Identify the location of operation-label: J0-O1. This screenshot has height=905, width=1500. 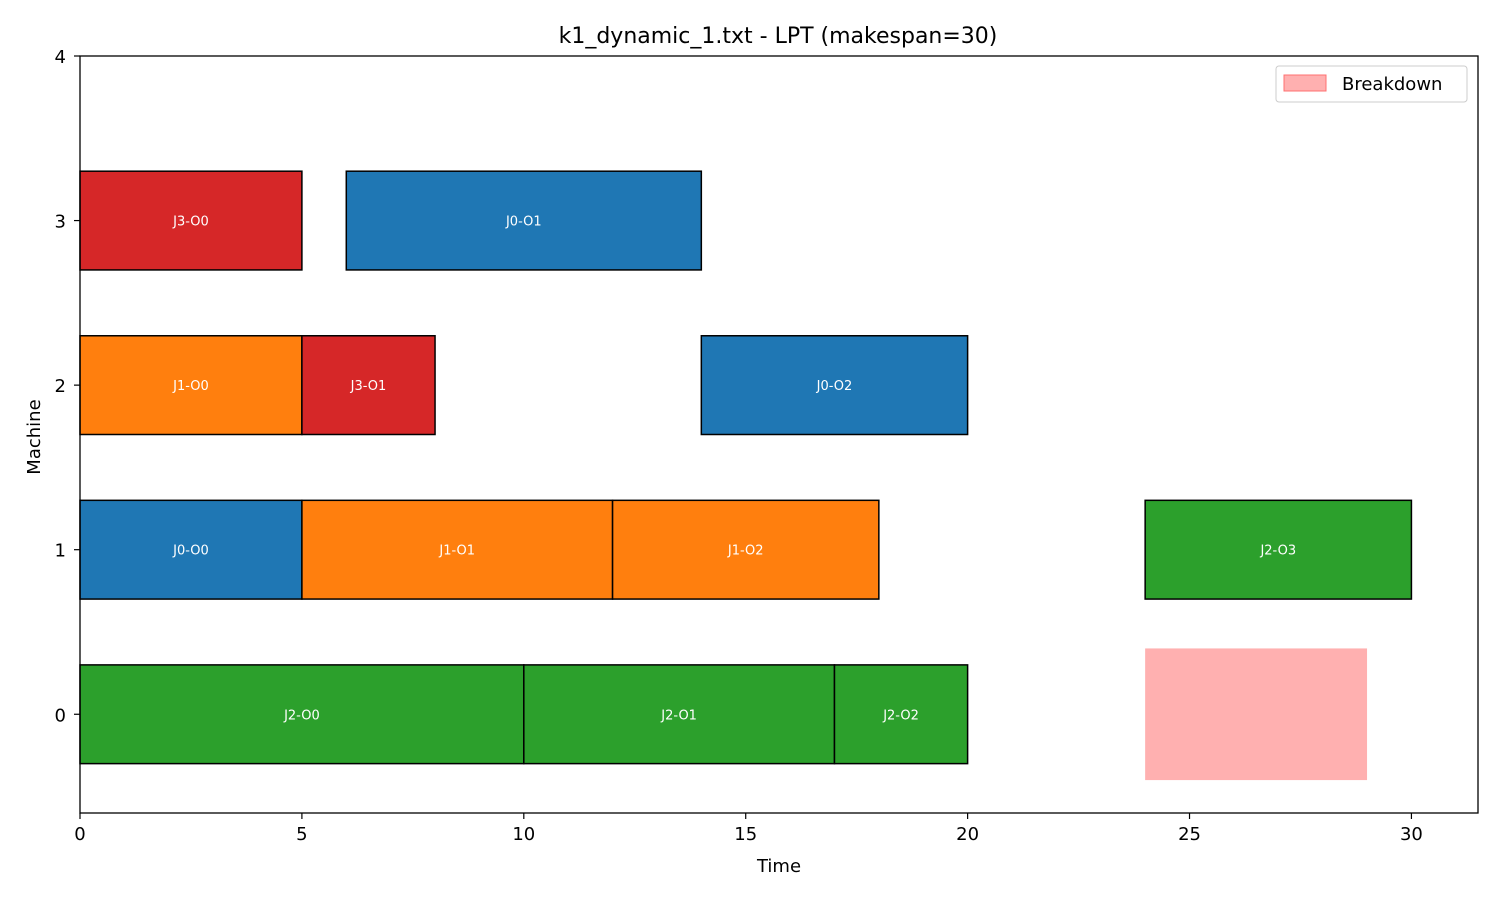
(523, 222).